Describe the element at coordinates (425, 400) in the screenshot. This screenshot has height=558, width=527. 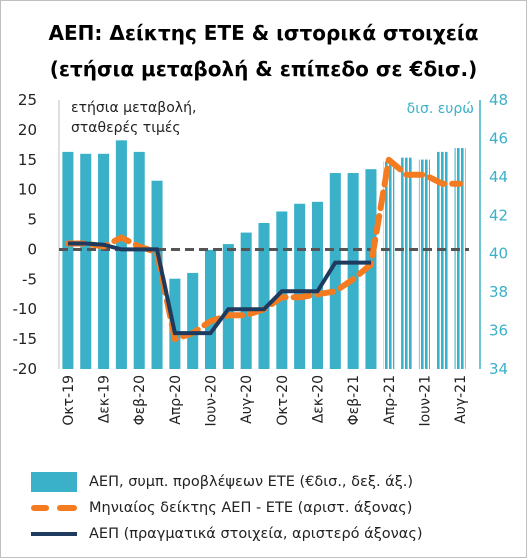
I see `x-axis-tick-label: Ιουν-21` at that location.